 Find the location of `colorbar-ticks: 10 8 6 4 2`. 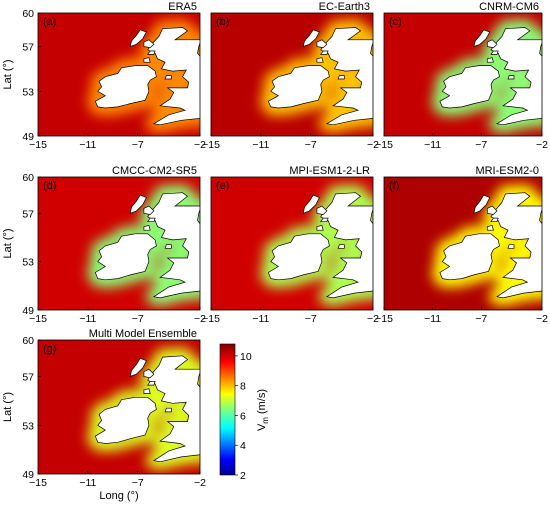

colorbar-ticks: 10 8 6 4 2 is located at coordinates (243, 416).